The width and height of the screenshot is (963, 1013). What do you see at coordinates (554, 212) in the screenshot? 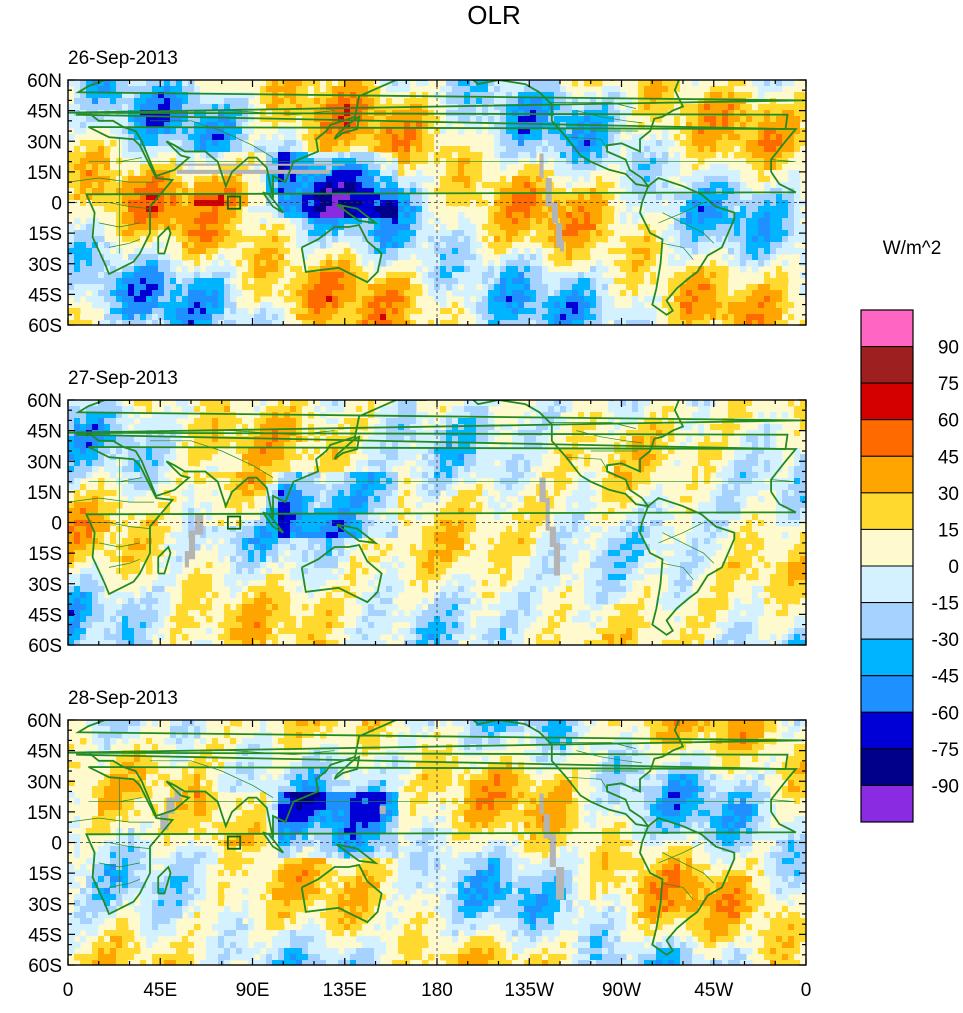
I see `missing-data` at bounding box center [554, 212].